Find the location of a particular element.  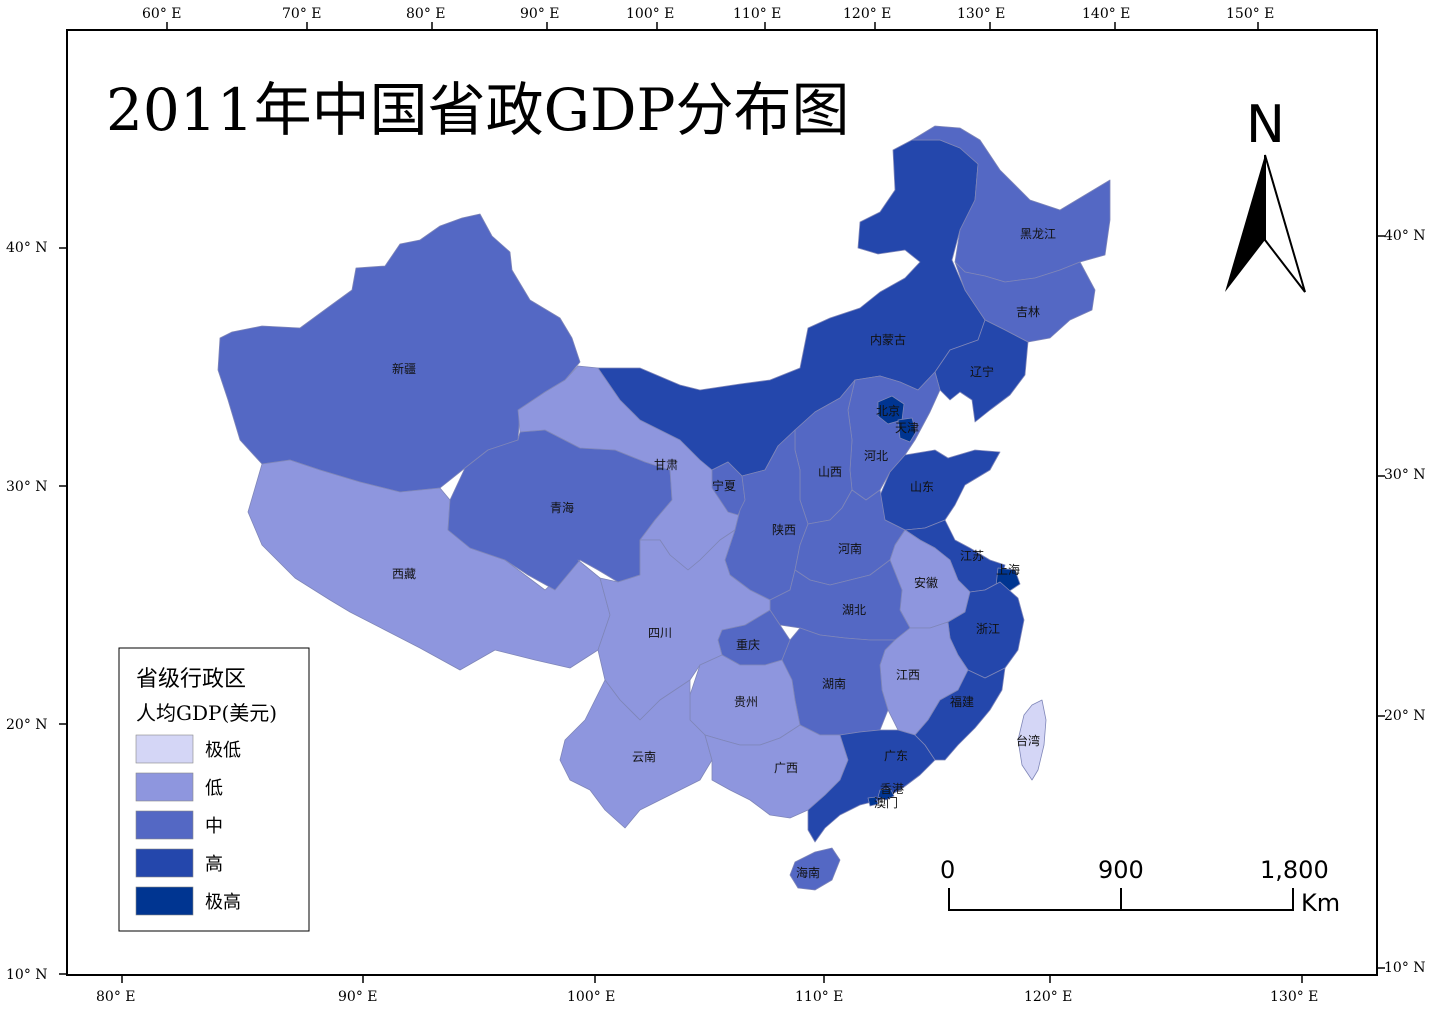

label-macau: 澳门 is located at coordinates (886, 802).